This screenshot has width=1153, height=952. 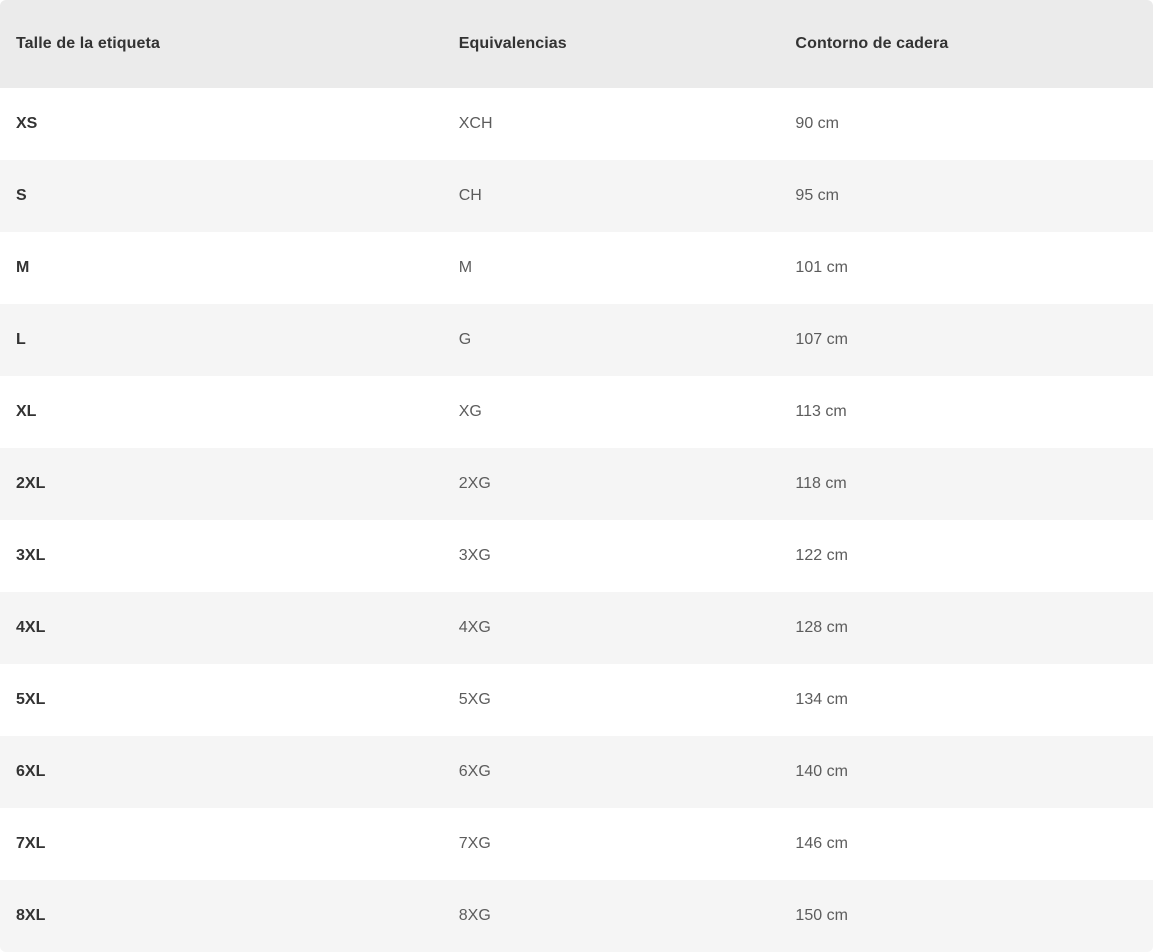 What do you see at coordinates (27, 123) in the screenshot?
I see `size-label-cell: XS` at bounding box center [27, 123].